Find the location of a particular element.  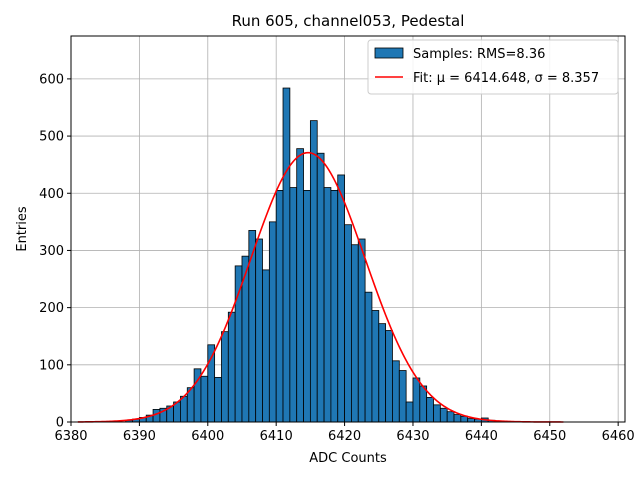

x-tick-label: 6420 is located at coordinates (344, 436).